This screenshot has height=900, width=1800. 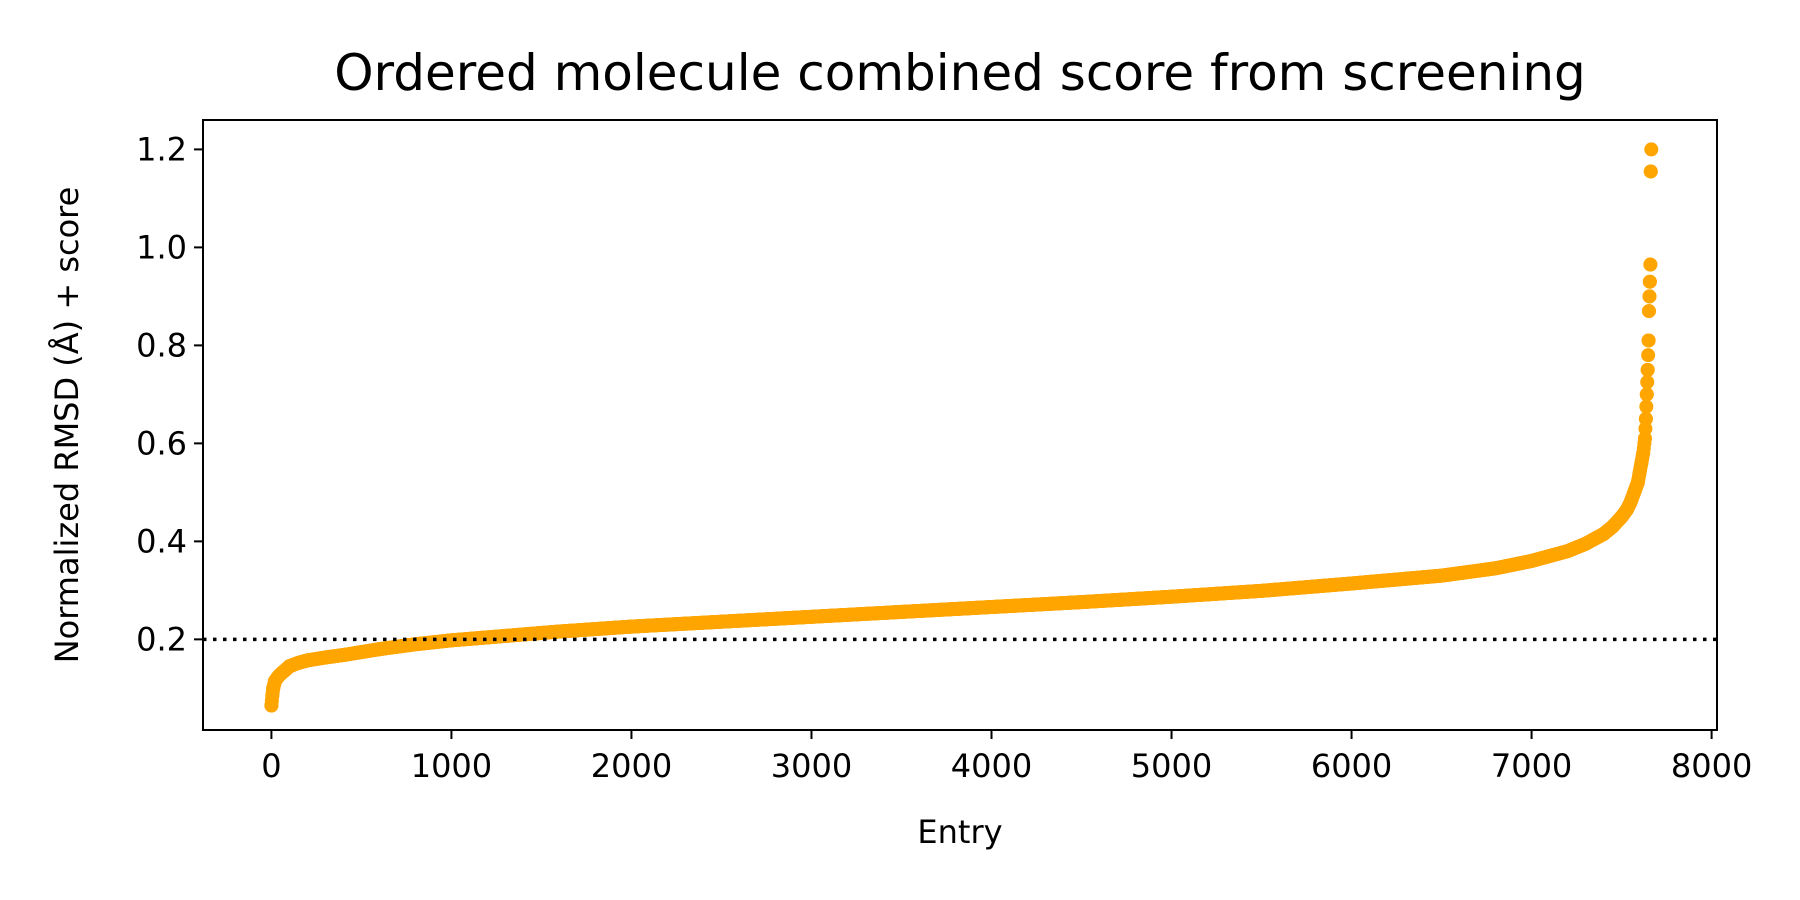 I want to click on x-tick-label: 4000, so click(x=991, y=766).